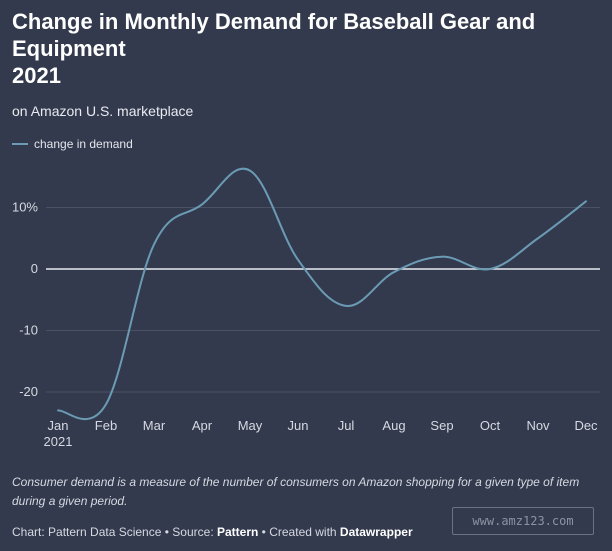 This screenshot has width=612, height=551. Describe the element at coordinates (25, 300) in the screenshot. I see `y-axis-tick-labels: 10% 0 -10 -20` at that location.